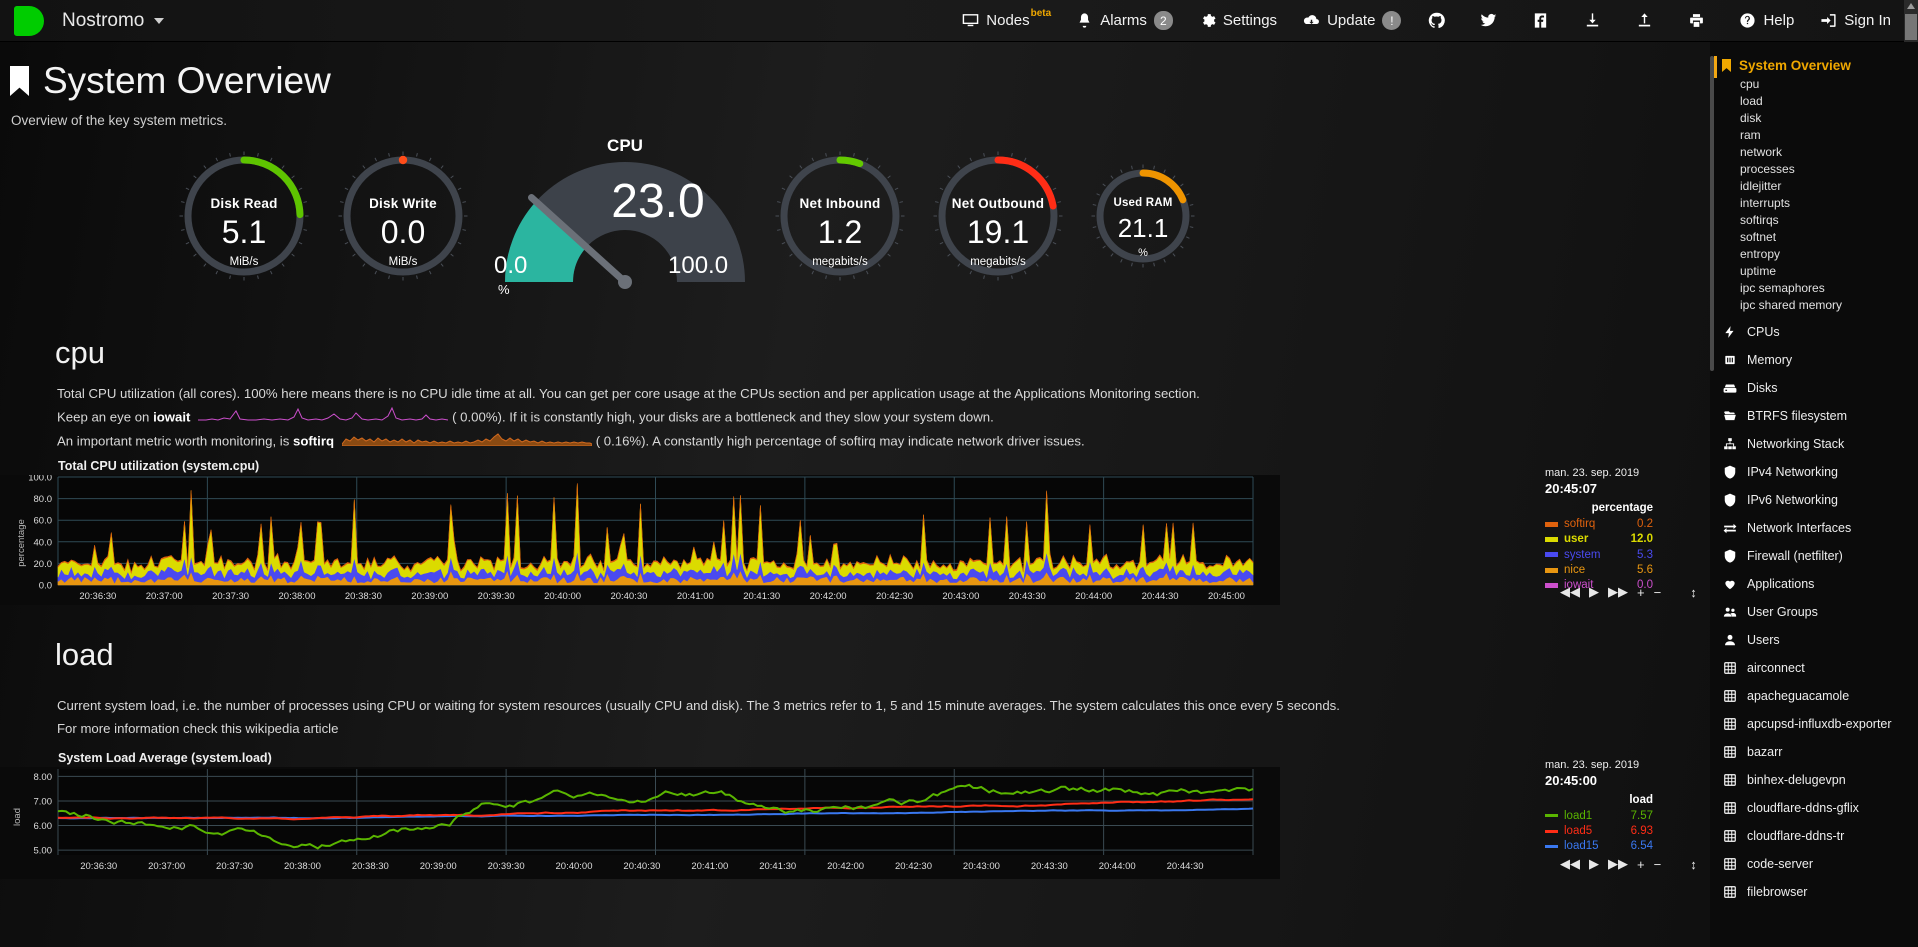 The image size is (1918, 947). What do you see at coordinates (1767, 168) in the screenshot?
I see `sidebar-subitem-processes: processes` at bounding box center [1767, 168].